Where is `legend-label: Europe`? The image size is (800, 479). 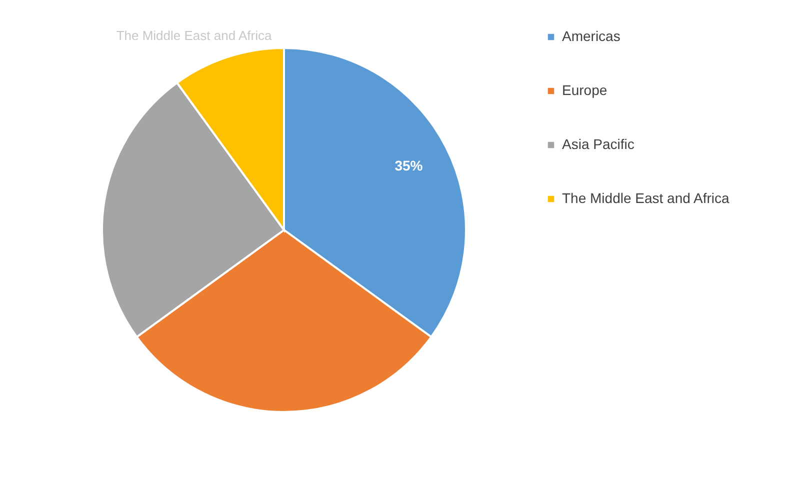 legend-label: Europe is located at coordinates (585, 90).